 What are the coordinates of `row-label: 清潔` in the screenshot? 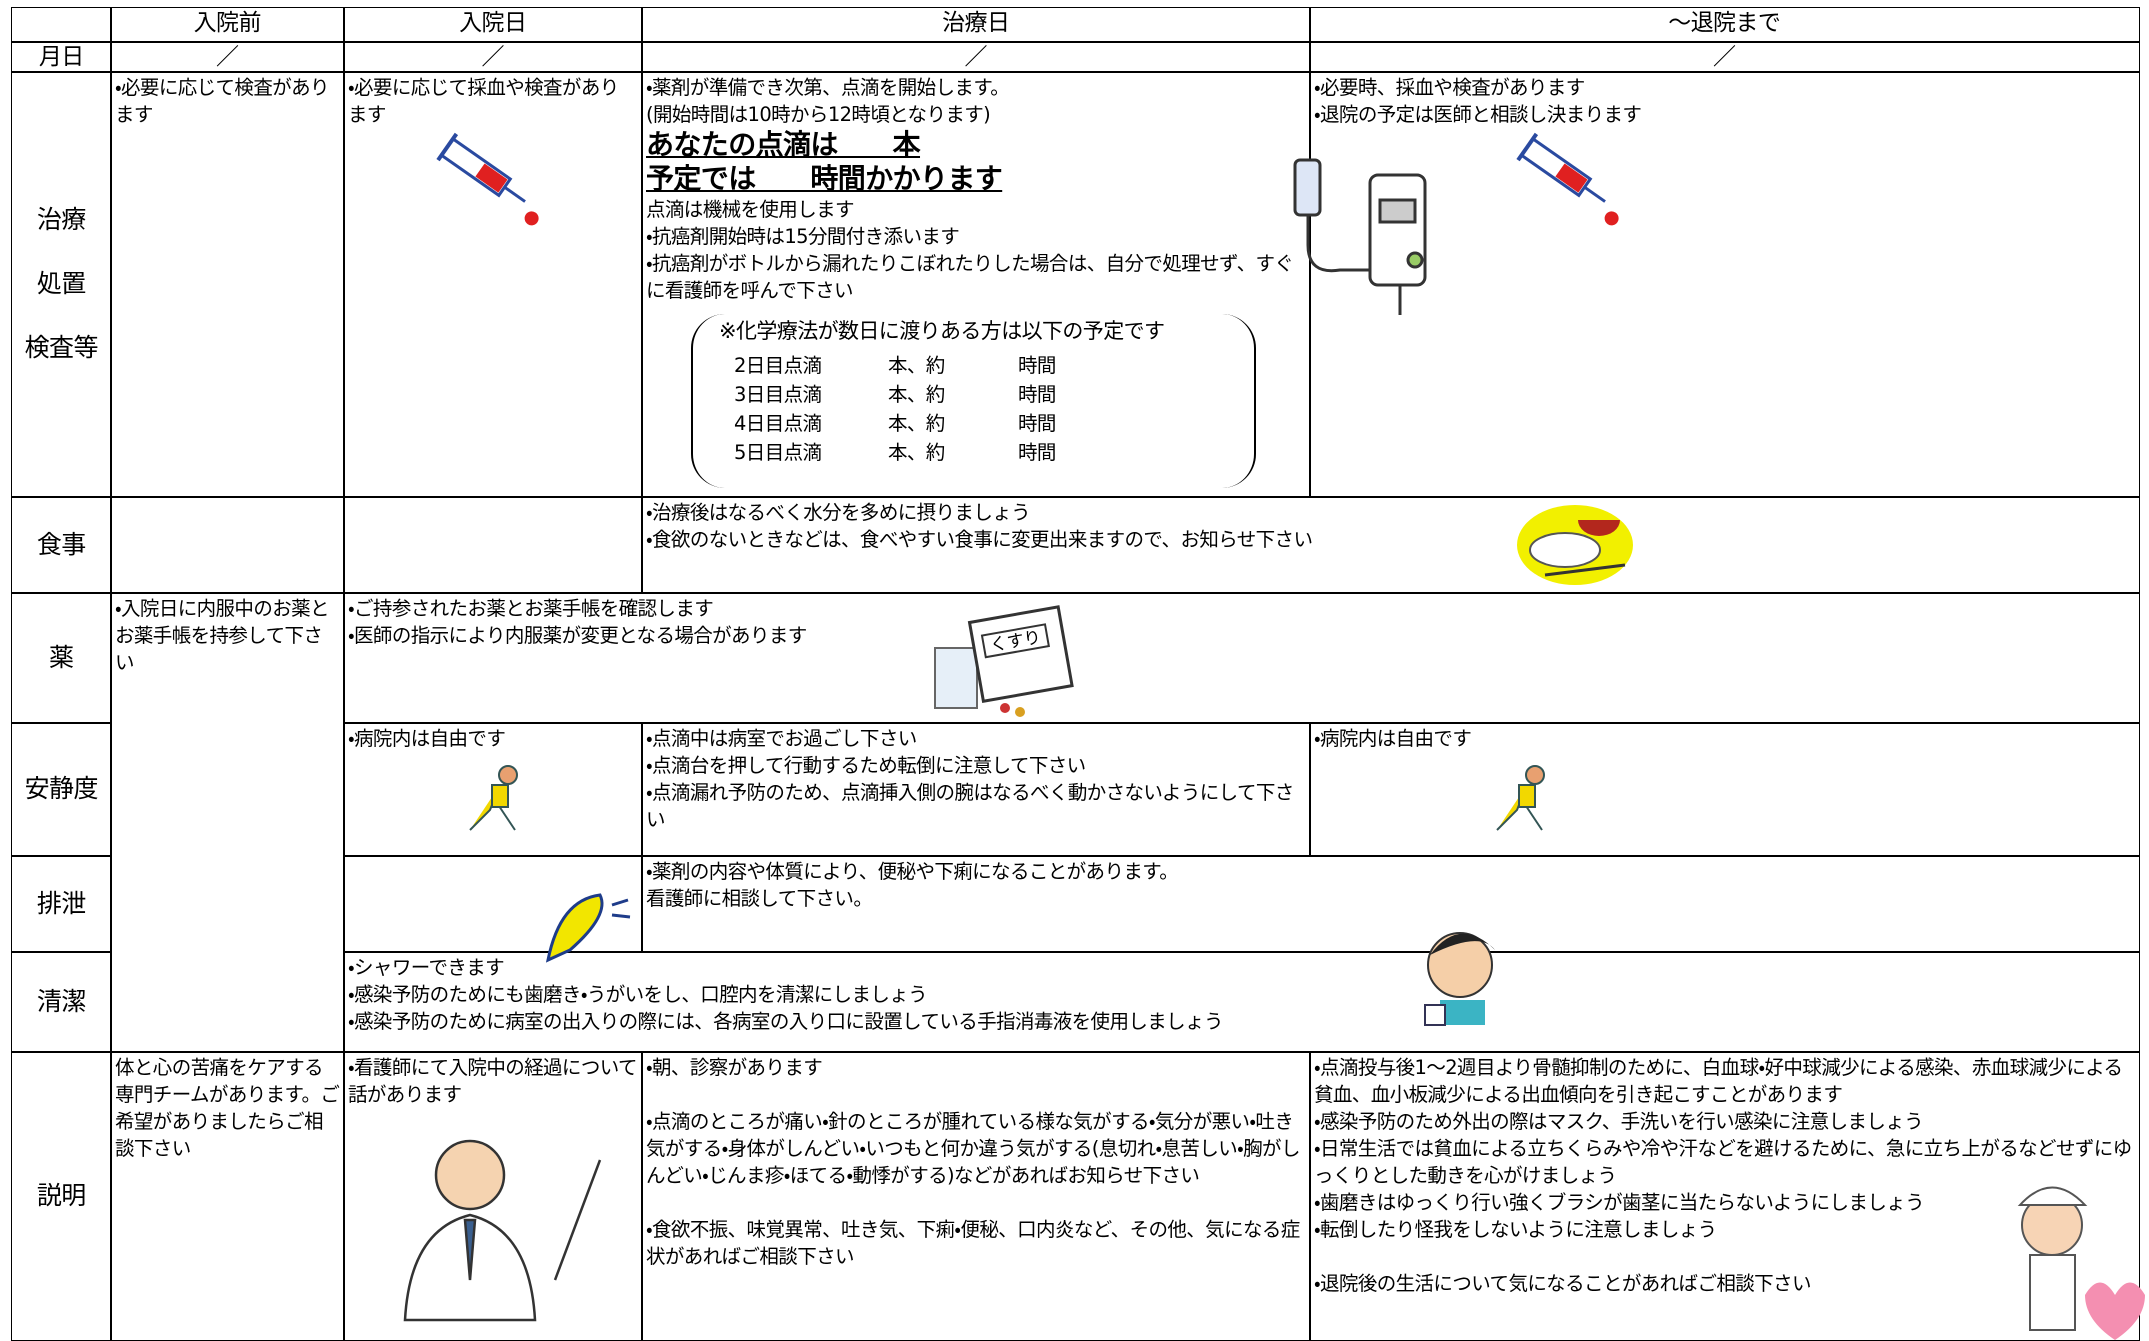 It's located at (61, 1002).